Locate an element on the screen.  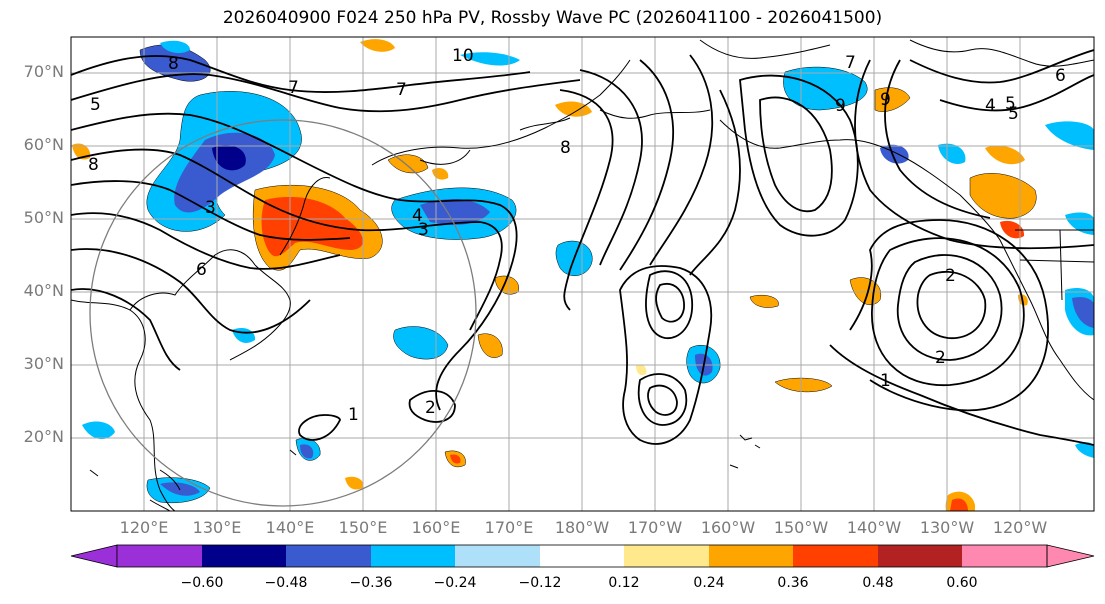
lon-label-170w: 170°W is located at coordinates (655, 527).